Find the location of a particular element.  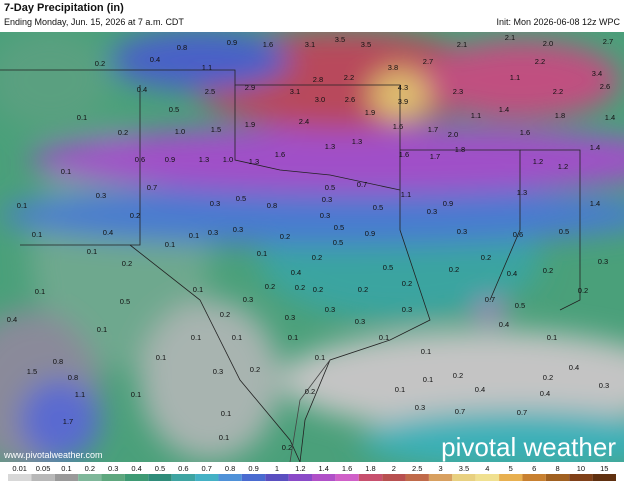

colorbar-label: 1 is located at coordinates (277, 468).